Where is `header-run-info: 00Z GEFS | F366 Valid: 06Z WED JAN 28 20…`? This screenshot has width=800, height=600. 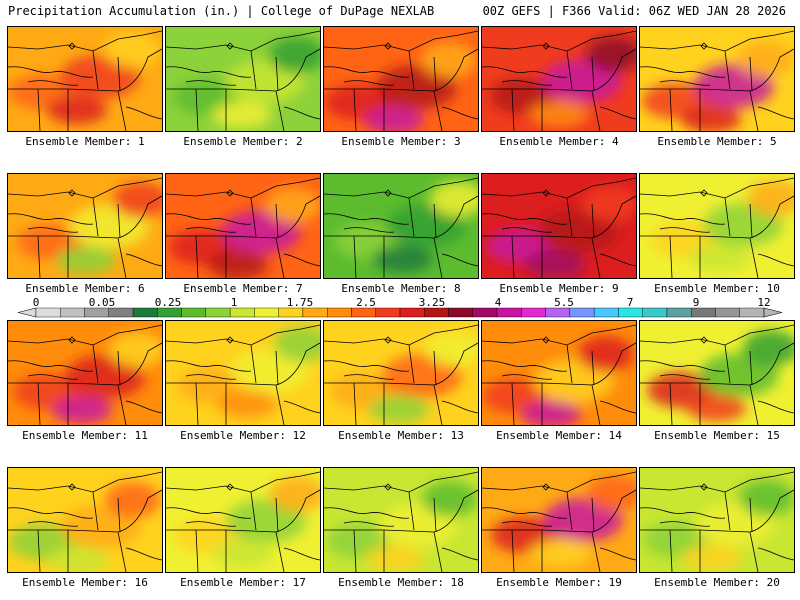
header-run-info: 00Z GEFS | F366 Valid: 06Z WED JAN 28 20… is located at coordinates (634, 11).